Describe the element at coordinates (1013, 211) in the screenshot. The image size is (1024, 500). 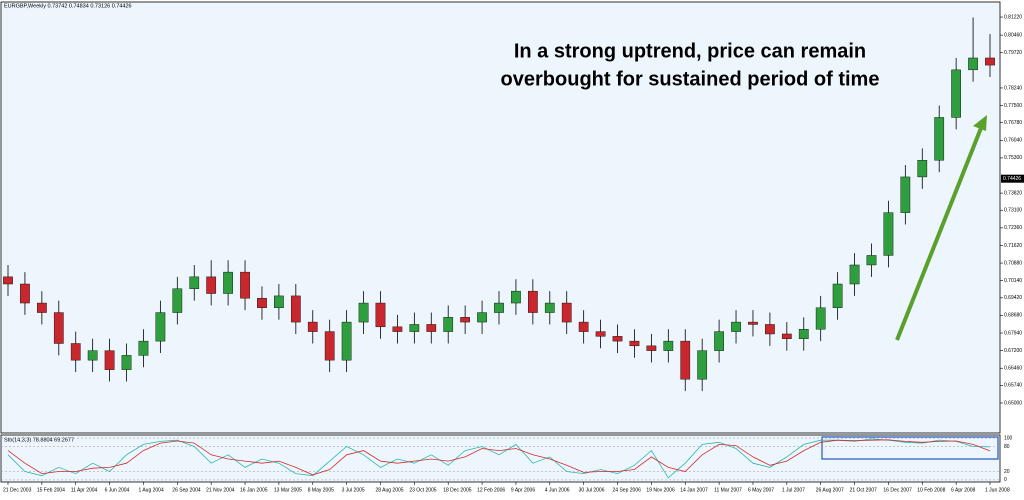
I see `y-tick-label: 0.73100` at that location.